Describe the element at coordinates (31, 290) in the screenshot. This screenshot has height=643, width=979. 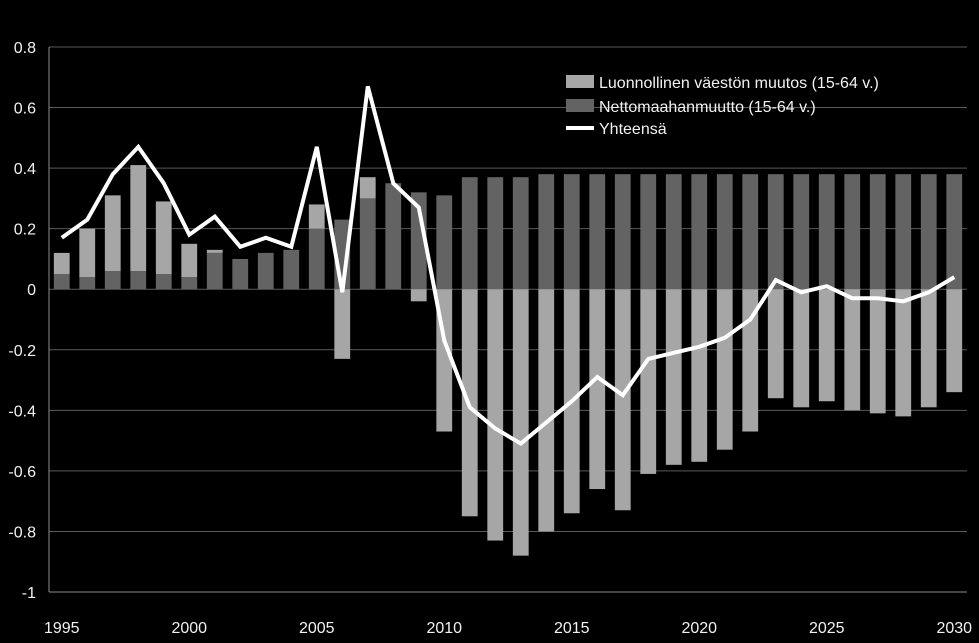
I see `y-tick-label: 0` at that location.